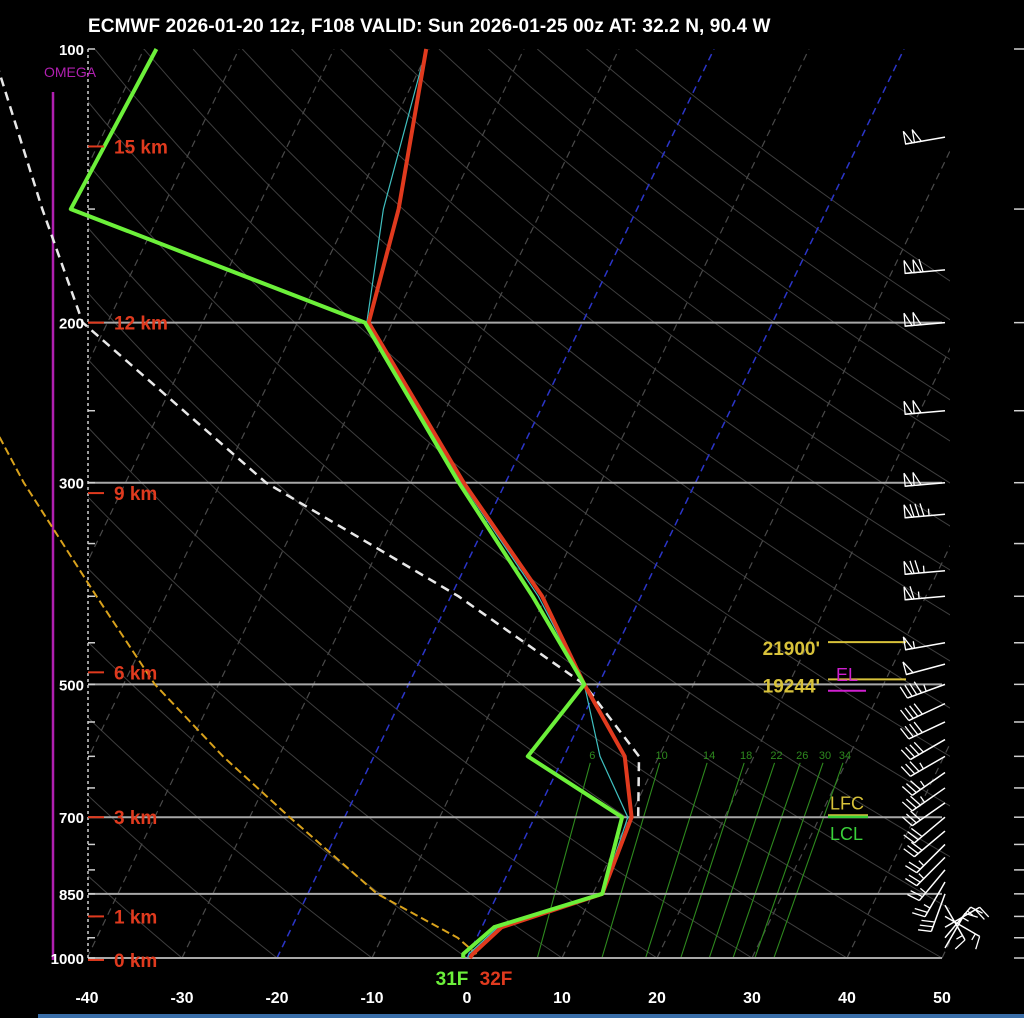  I want to click on pressure-label: 850, so click(71, 895).